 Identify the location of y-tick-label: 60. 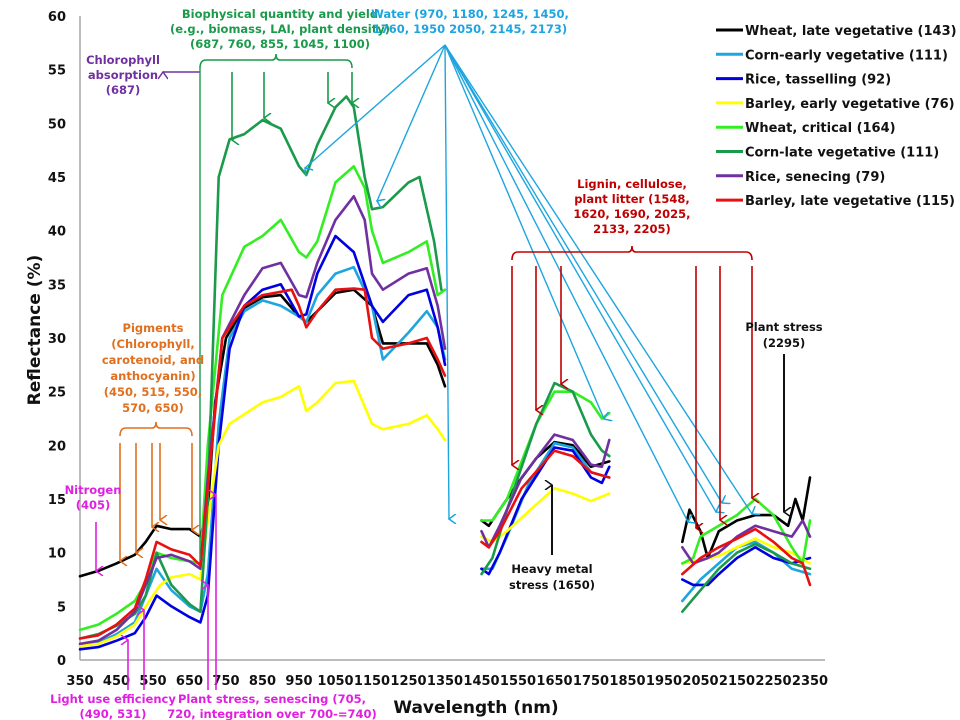
(57, 17).